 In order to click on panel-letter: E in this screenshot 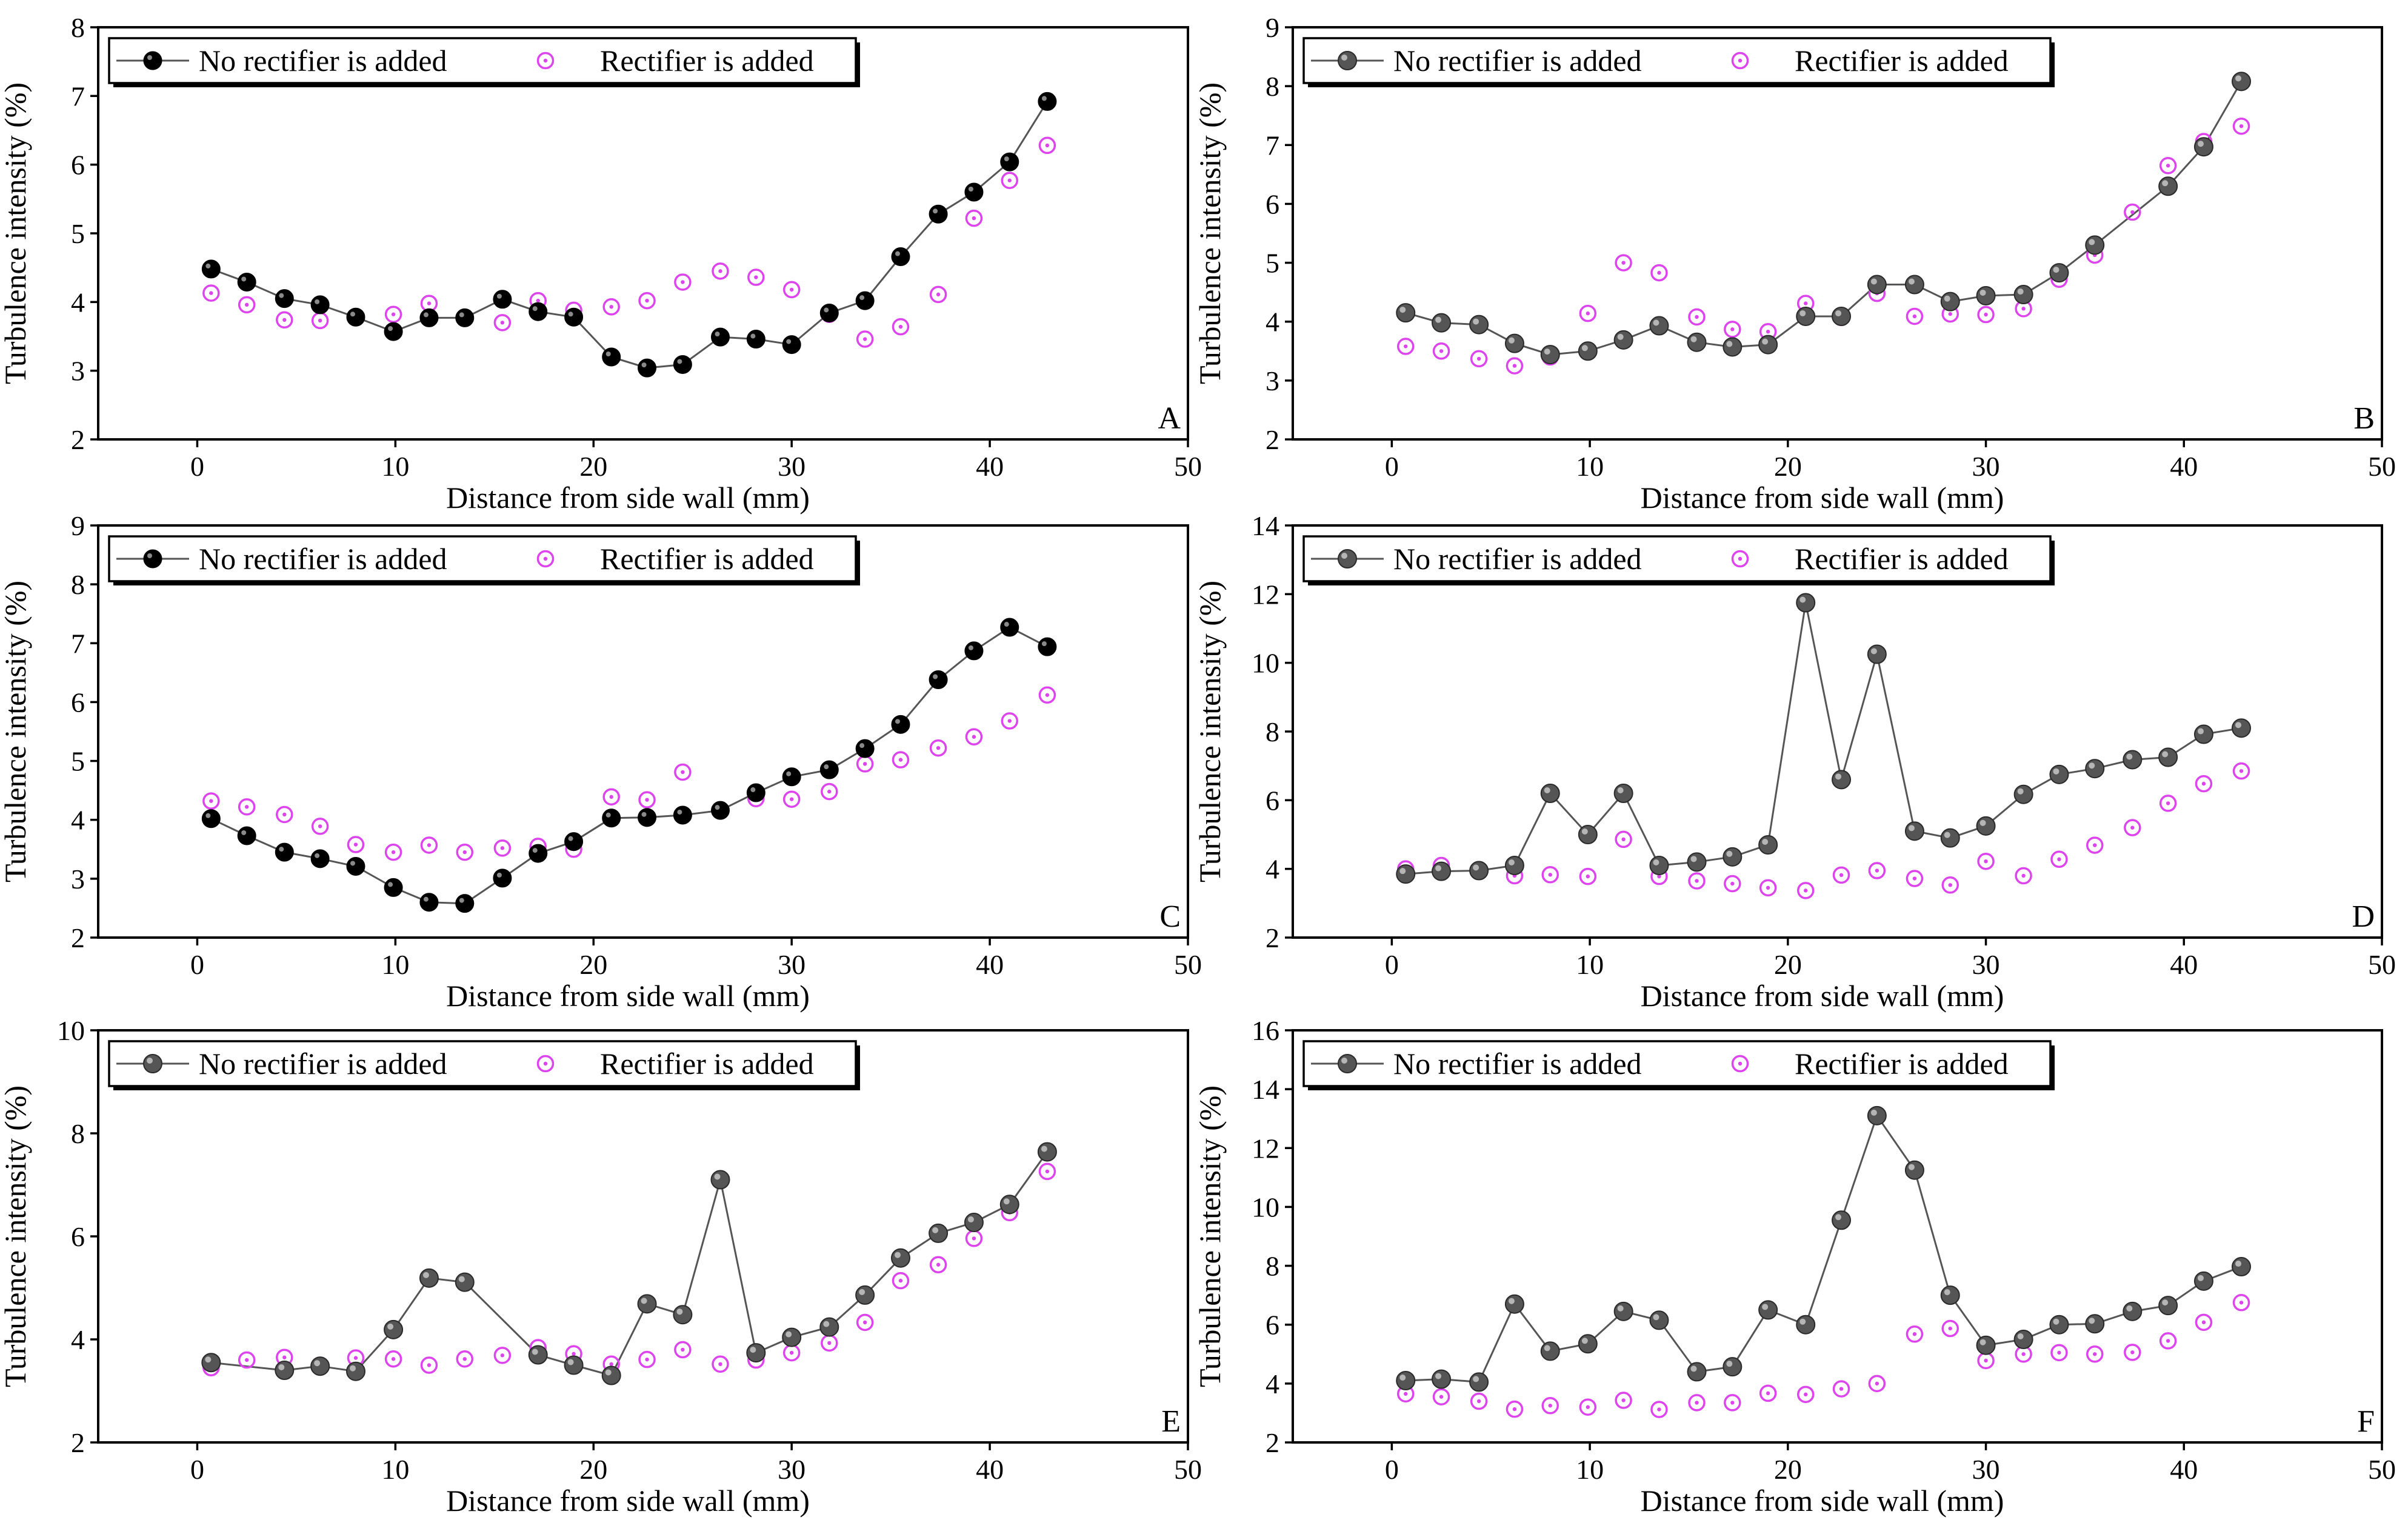, I will do `click(1171, 1421)`.